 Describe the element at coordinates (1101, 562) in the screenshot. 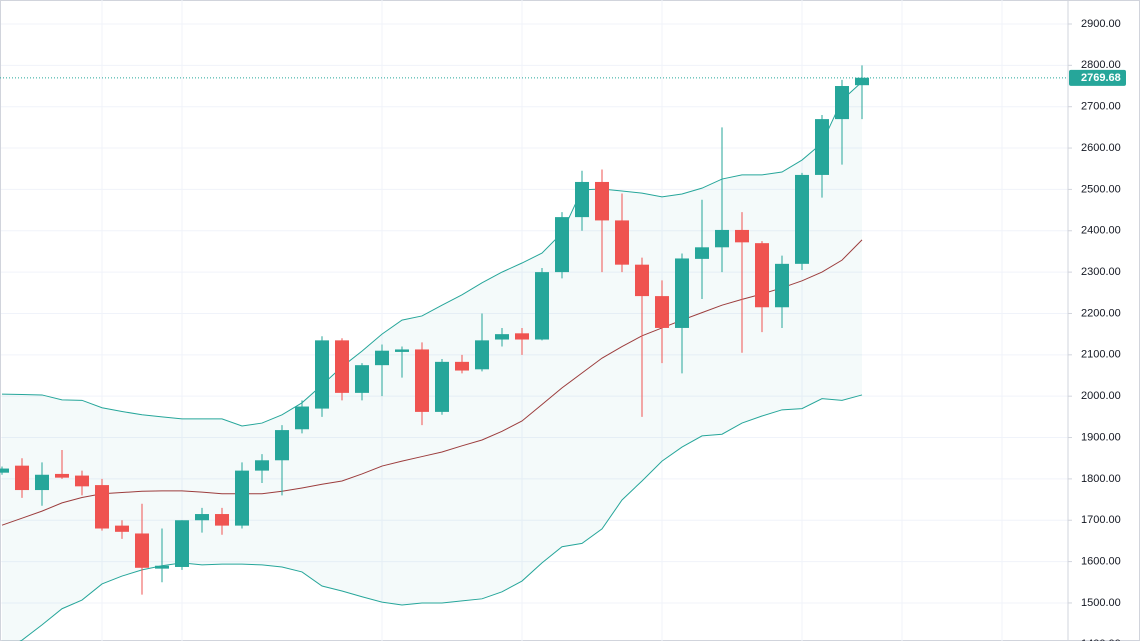

I see `y-tick-label: 1600.00` at that location.